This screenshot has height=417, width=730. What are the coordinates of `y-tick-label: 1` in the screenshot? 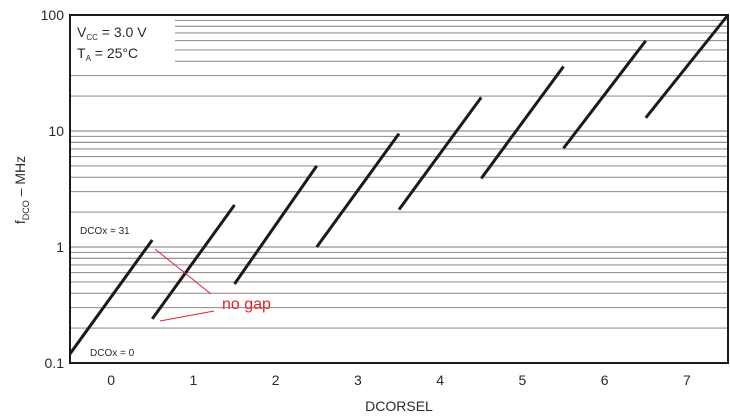 It's located at (60, 247).